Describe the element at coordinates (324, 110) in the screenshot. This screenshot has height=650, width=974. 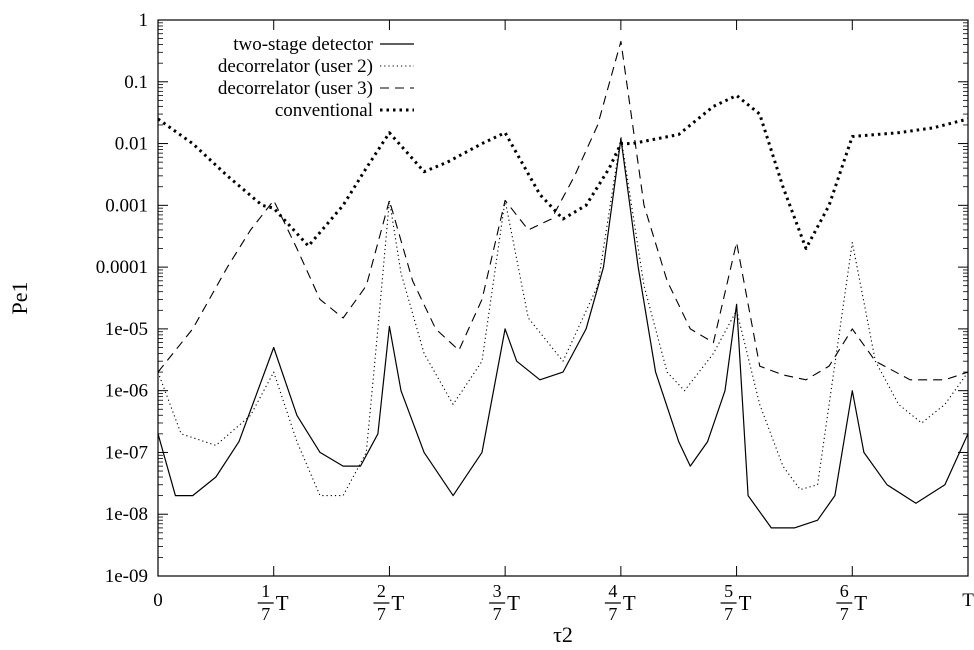
I see `legend-label: conventional` at that location.